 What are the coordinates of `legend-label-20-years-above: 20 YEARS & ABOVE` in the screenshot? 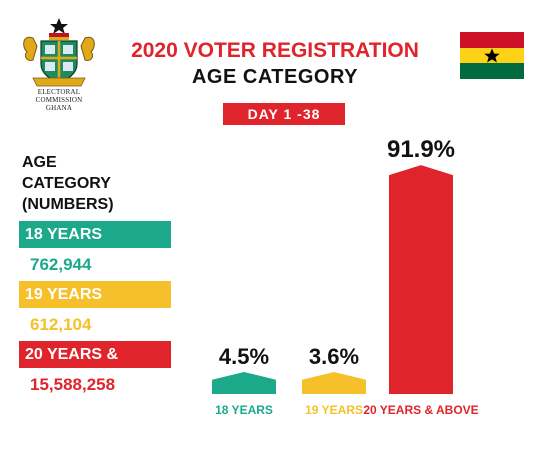 It's located at (95, 365).